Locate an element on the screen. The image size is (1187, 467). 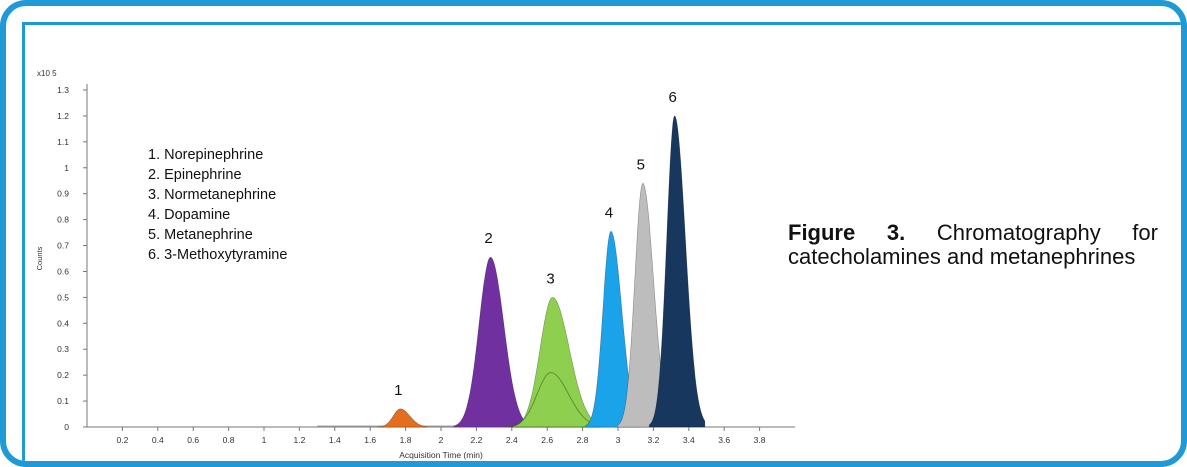
y-tick-label: 0.1 is located at coordinates (63, 401).